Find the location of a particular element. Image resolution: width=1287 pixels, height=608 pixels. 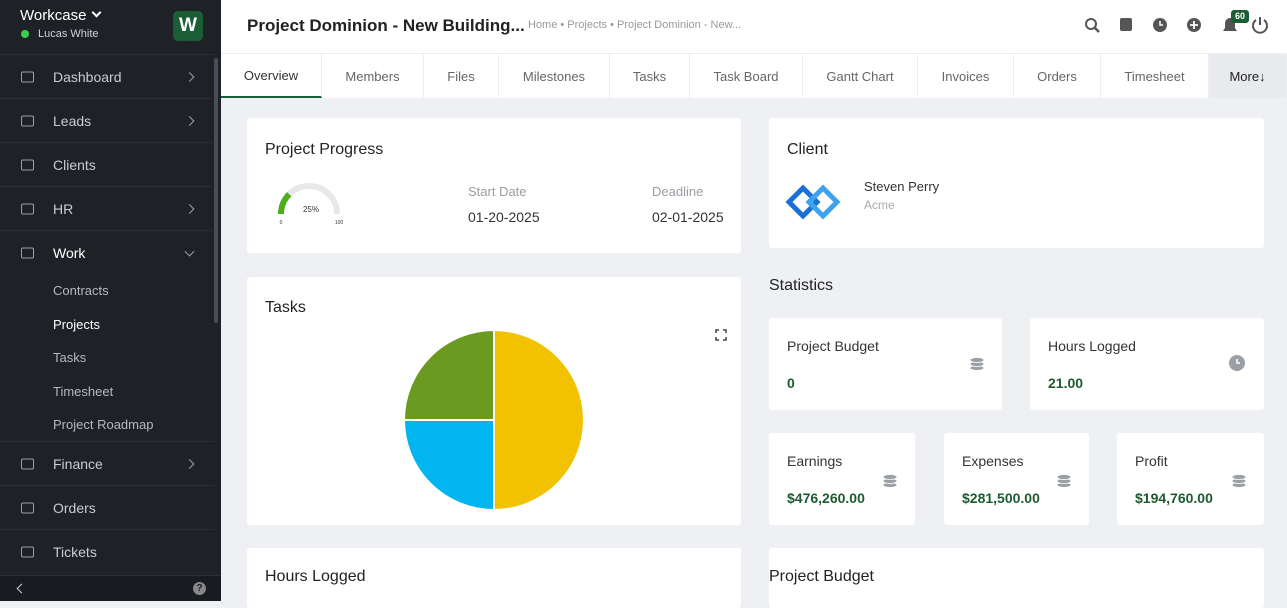

status-dot is located at coordinates (25, 34).